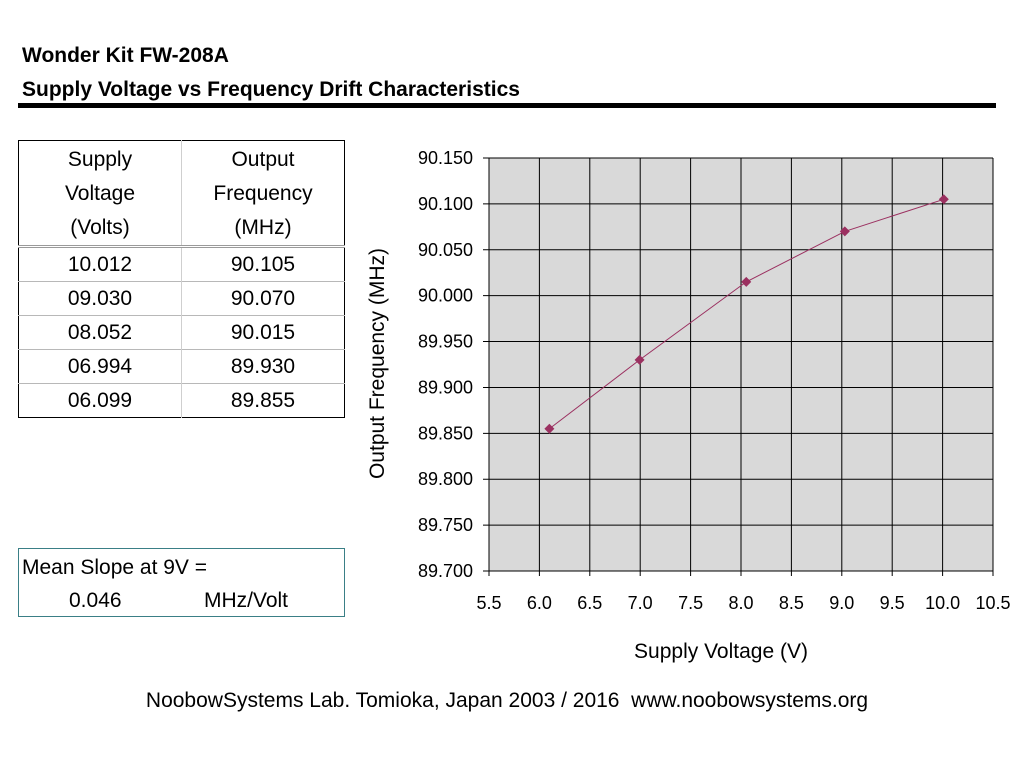  I want to click on frequency-header-line: Output, so click(263, 159).